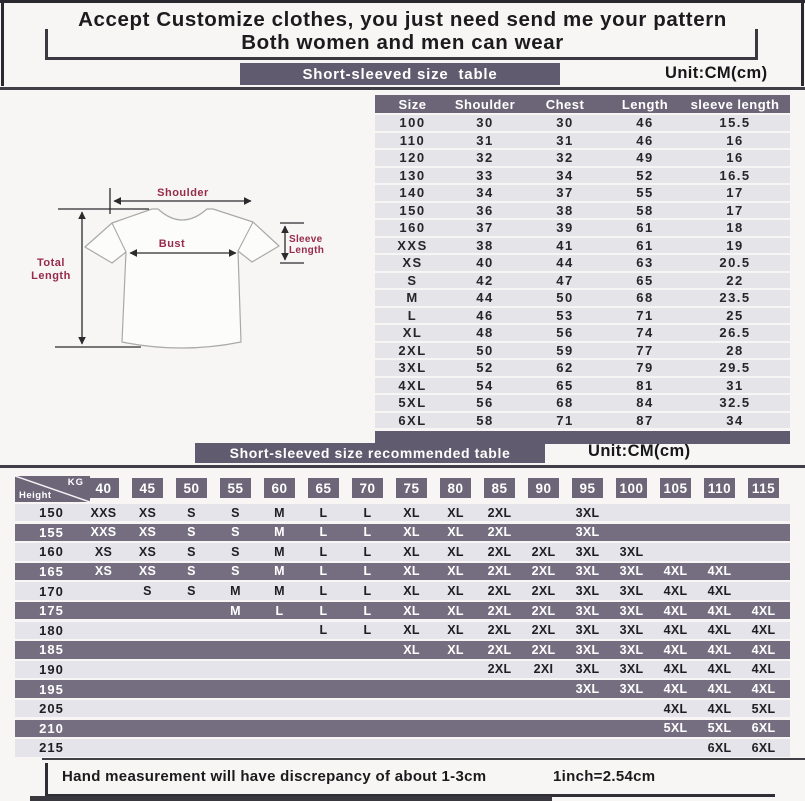  What do you see at coordinates (177, 268) in the screenshot?
I see `tshirt-measurement-diagram: Shoulder Bust Total Length Sleeve Length` at bounding box center [177, 268].